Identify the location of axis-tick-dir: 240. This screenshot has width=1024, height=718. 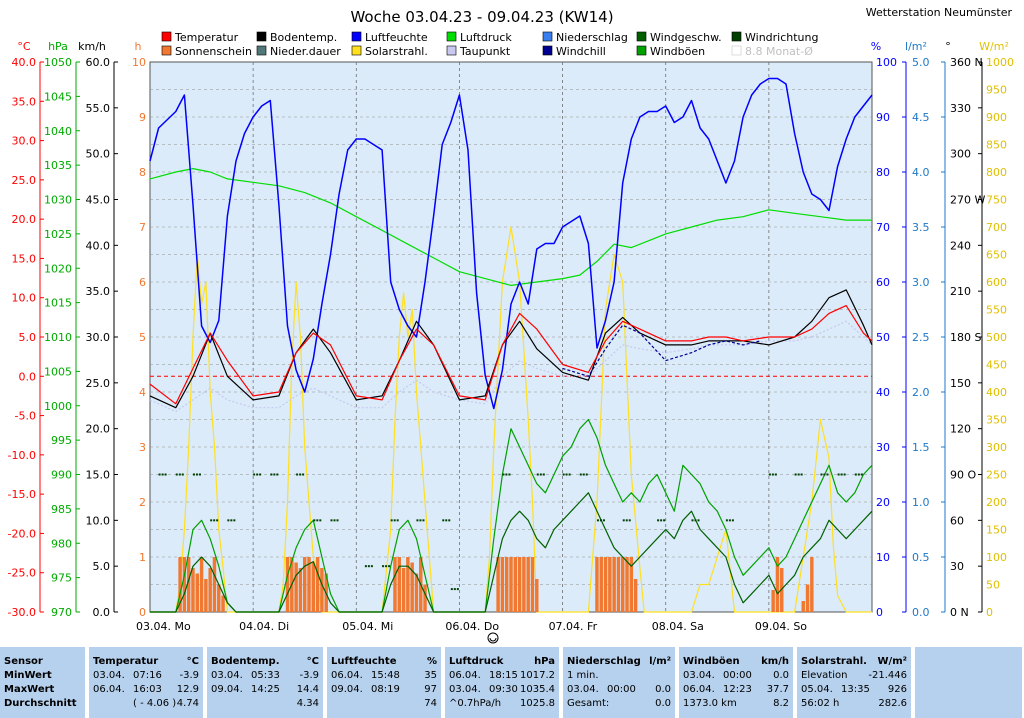
(960, 245).